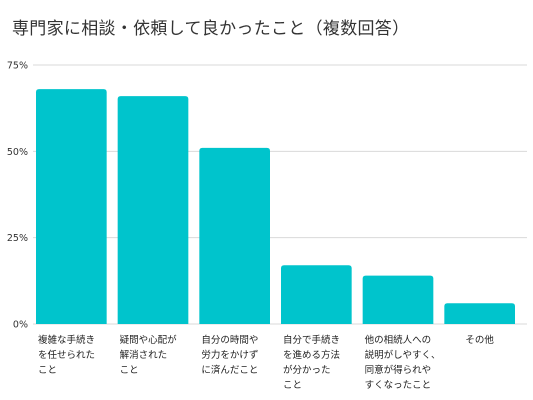 This screenshot has height=400, width=533. Describe the element at coordinates (479, 340) in the screenshot. I see `x-category-label: その他` at that location.